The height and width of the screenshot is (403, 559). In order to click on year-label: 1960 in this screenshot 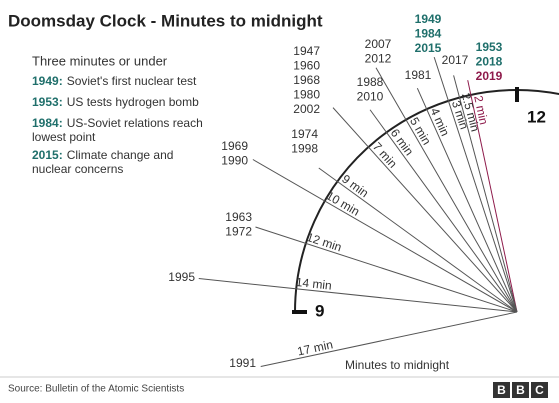, I will do `click(306, 66)`.